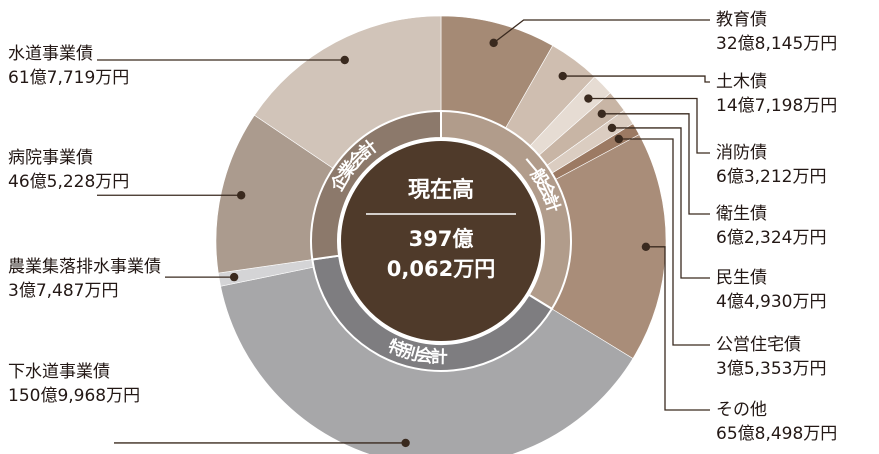 The height and width of the screenshot is (454, 879). What do you see at coordinates (397, 348) in the screenshot?
I see `ring-label-2-char-1: 特` at bounding box center [397, 348].